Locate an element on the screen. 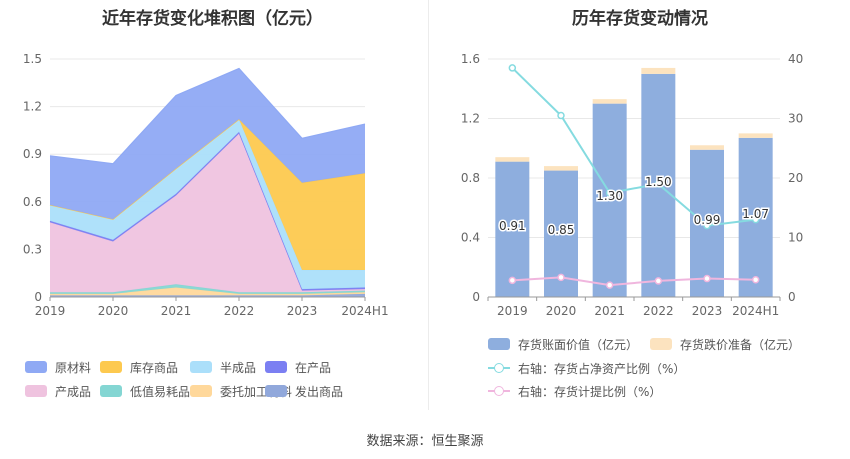  legend-item: 低值易耗品 is located at coordinates (145, 391).